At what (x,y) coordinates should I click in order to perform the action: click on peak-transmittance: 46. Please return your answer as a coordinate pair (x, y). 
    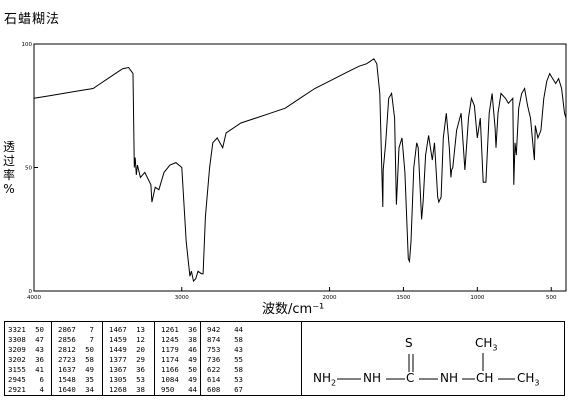
    Looking at the image, I should click on (192, 349).